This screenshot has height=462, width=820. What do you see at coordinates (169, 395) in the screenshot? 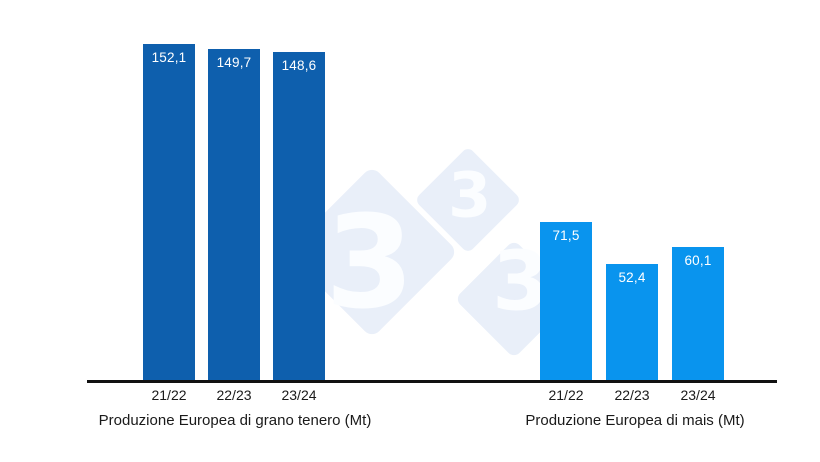
I see `x-tick-label-group1: 21/22` at bounding box center [169, 395].